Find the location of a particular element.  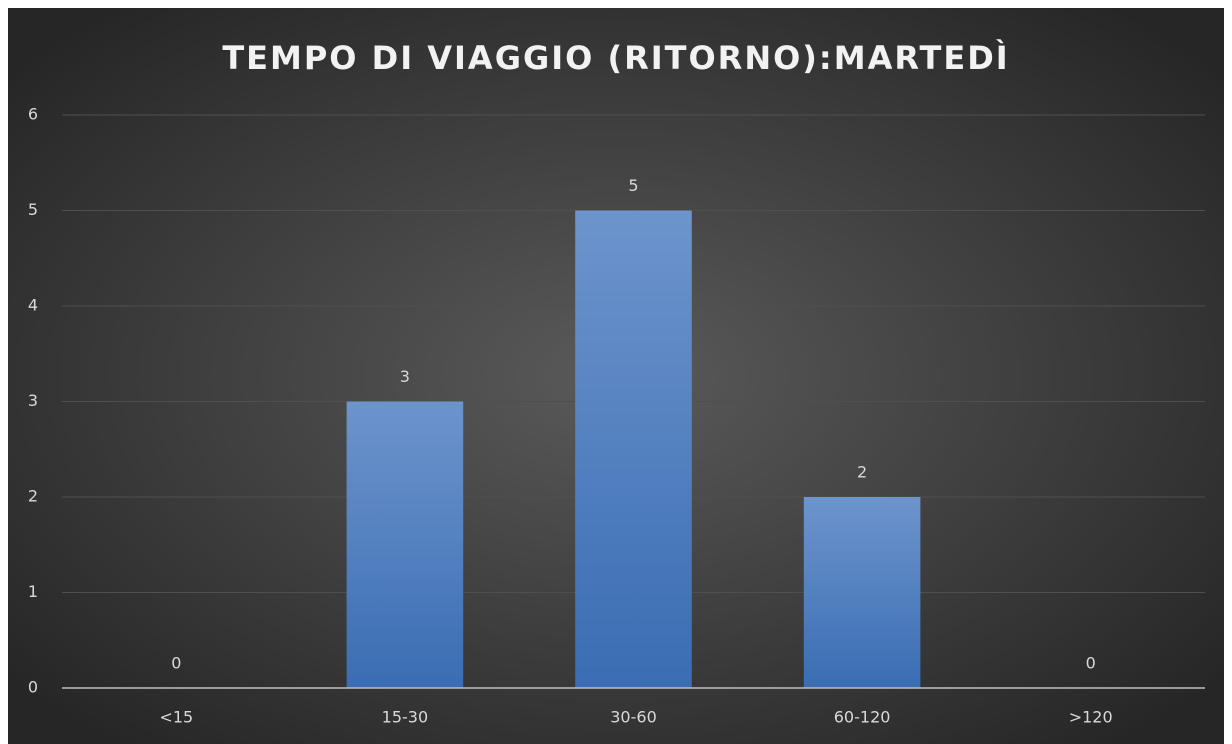

y-tick-label: 0 is located at coordinates (33, 687).